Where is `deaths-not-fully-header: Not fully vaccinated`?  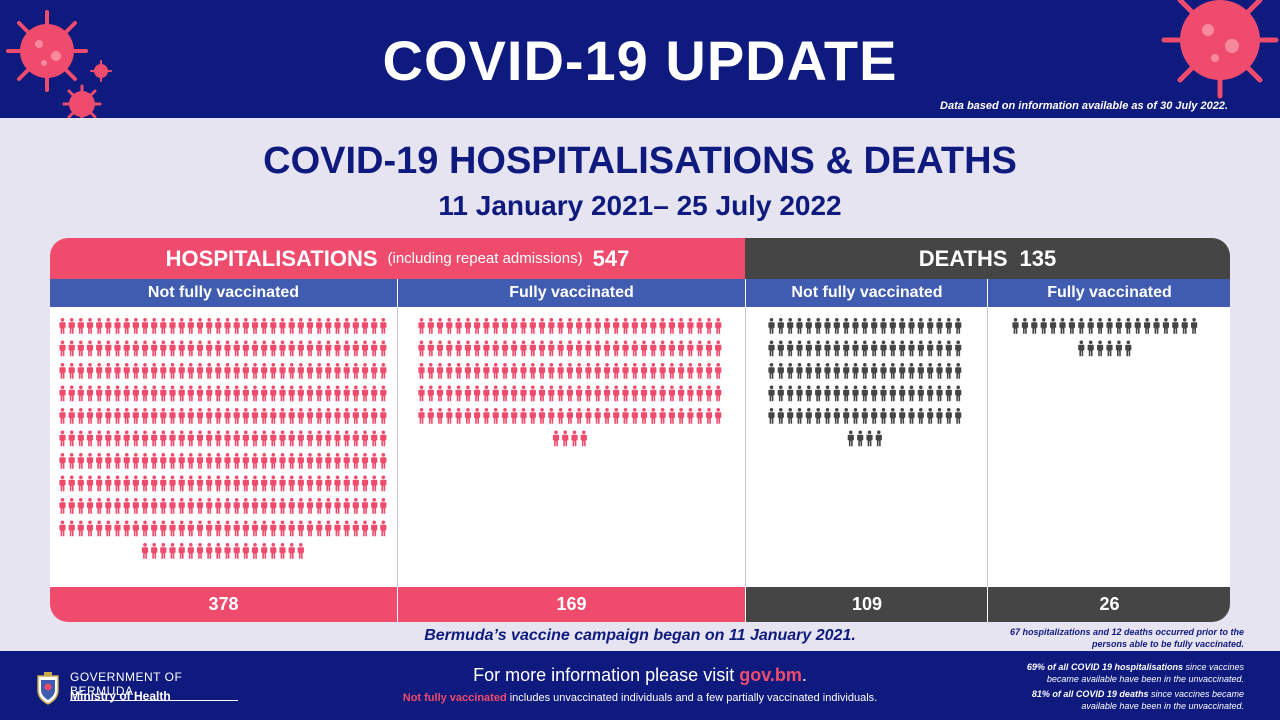 deaths-not-fully-header: Not fully vaccinated is located at coordinates (866, 293).